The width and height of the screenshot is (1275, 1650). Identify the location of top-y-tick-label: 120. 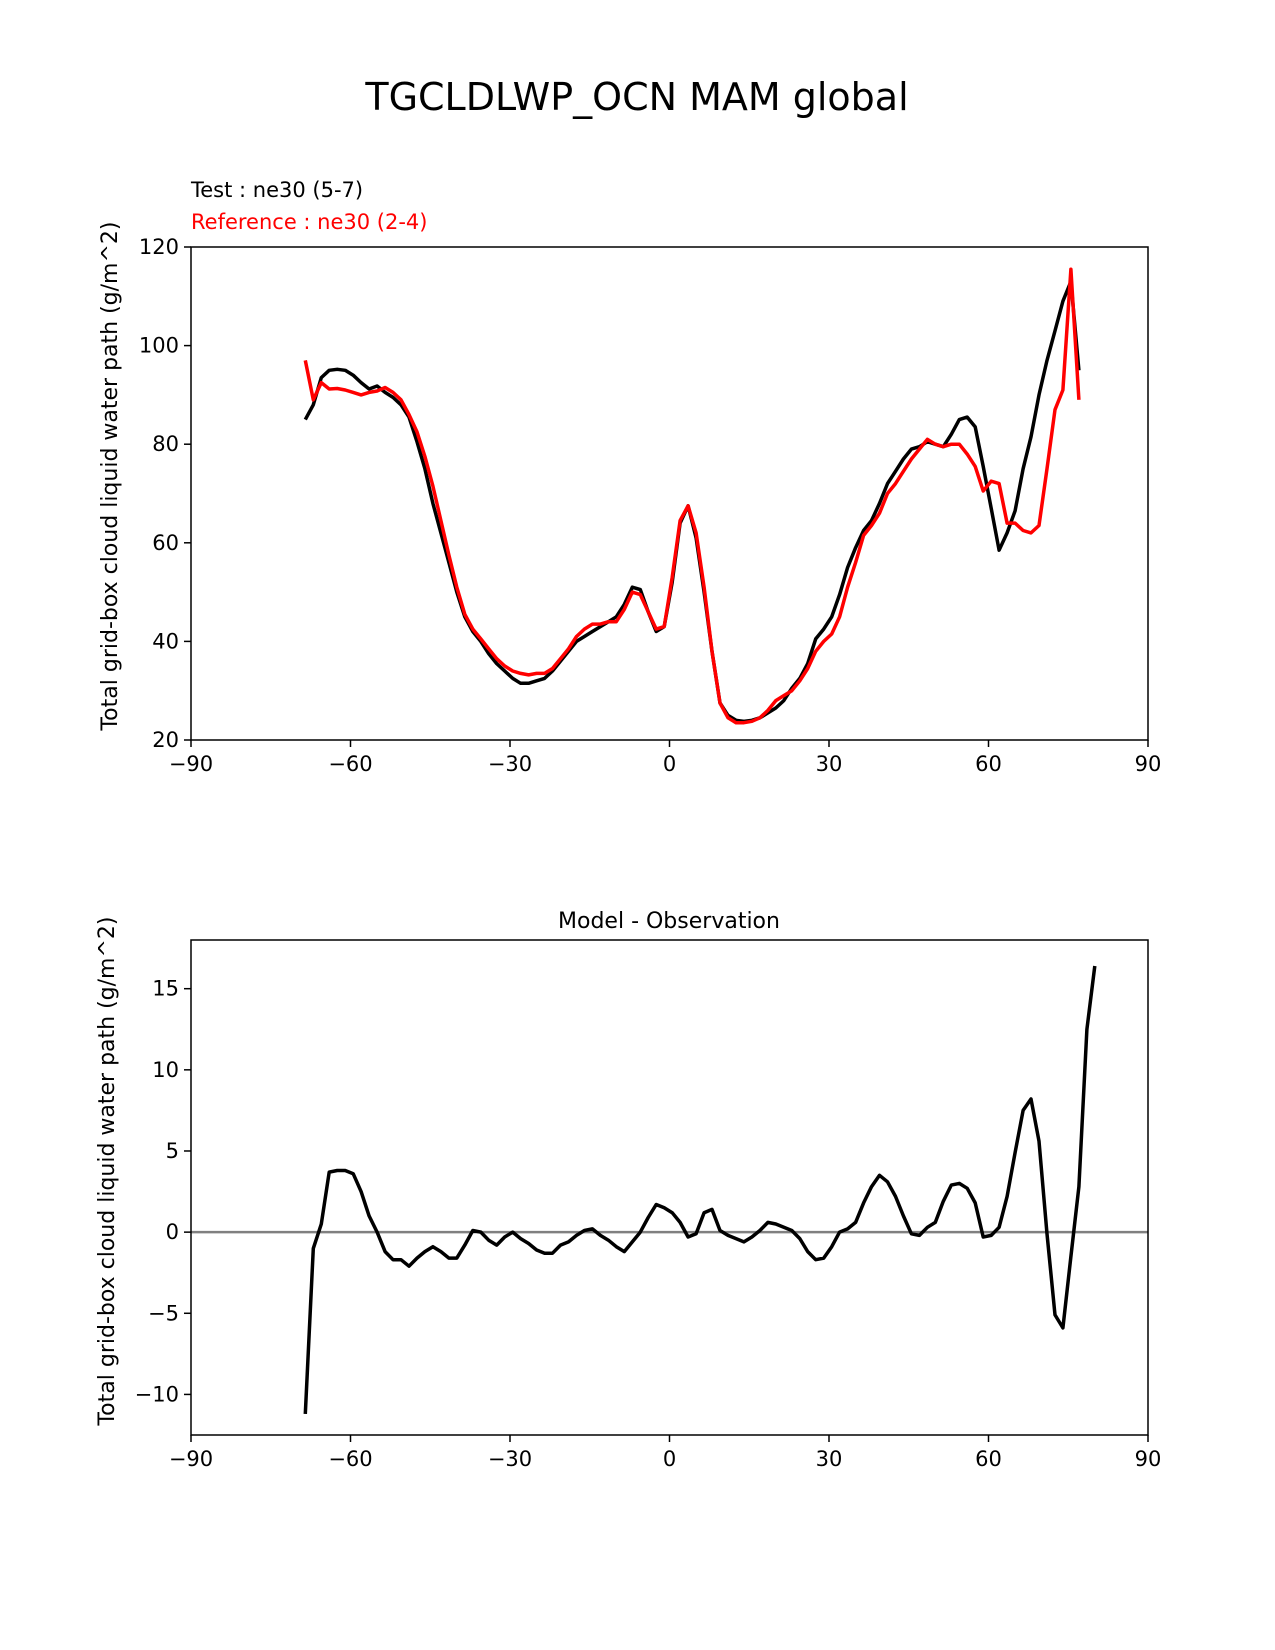
(159, 247).